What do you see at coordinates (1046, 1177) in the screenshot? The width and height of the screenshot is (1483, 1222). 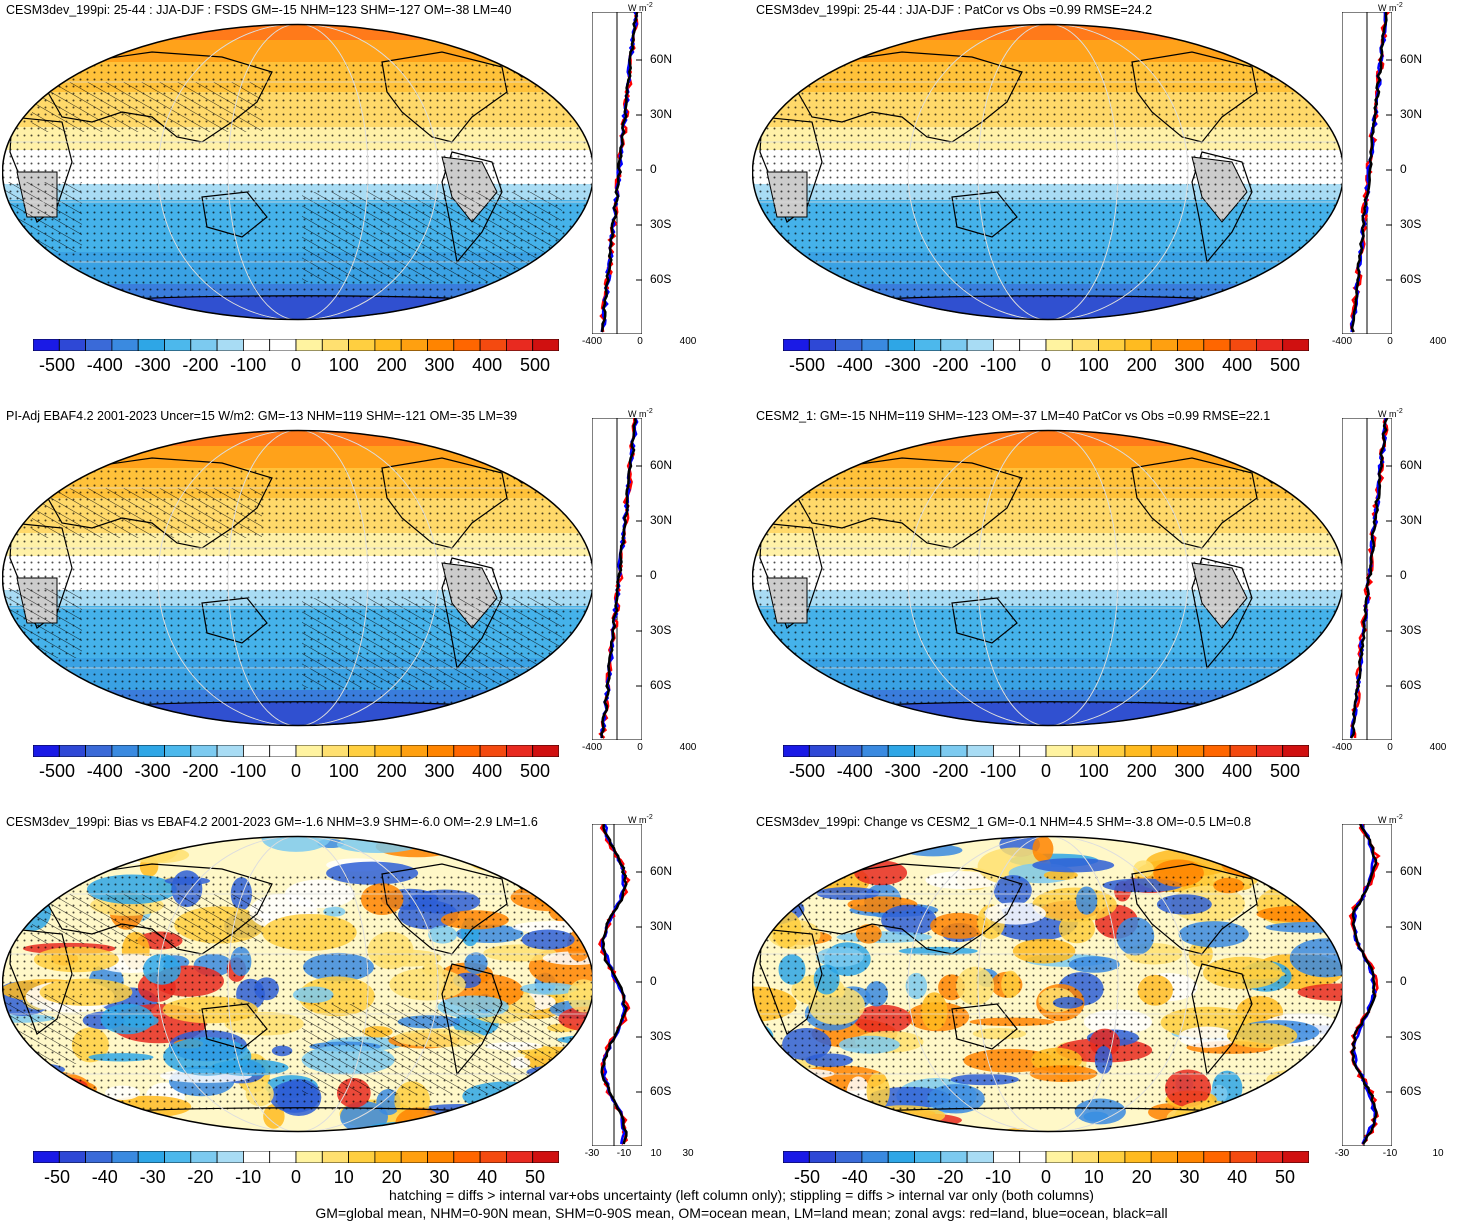 I see `colorbar-label: 0` at bounding box center [1046, 1177].